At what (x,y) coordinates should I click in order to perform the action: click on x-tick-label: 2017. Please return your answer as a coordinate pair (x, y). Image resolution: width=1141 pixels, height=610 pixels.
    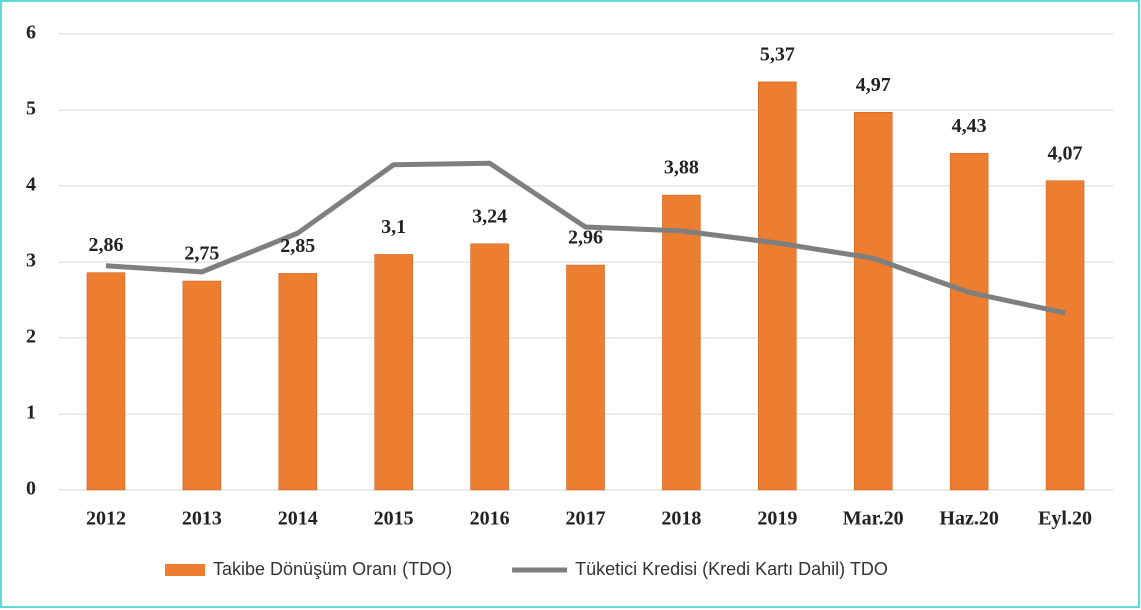
    Looking at the image, I should click on (586, 519).